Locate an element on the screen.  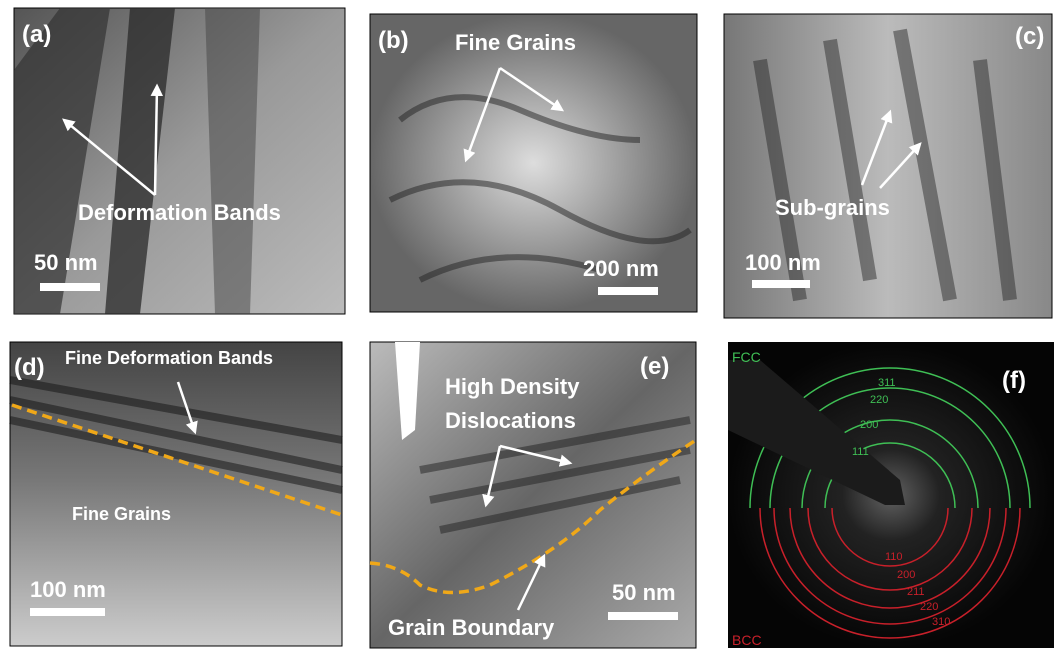
panel-label: (e) is located at coordinates (654, 366).